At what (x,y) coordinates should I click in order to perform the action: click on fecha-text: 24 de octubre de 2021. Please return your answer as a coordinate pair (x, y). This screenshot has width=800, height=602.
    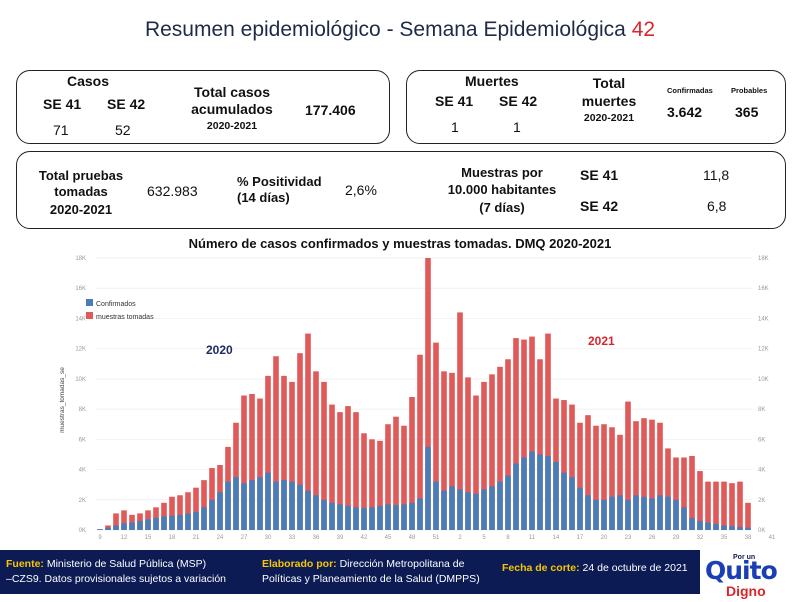
    Looking at the image, I should click on (635, 568).